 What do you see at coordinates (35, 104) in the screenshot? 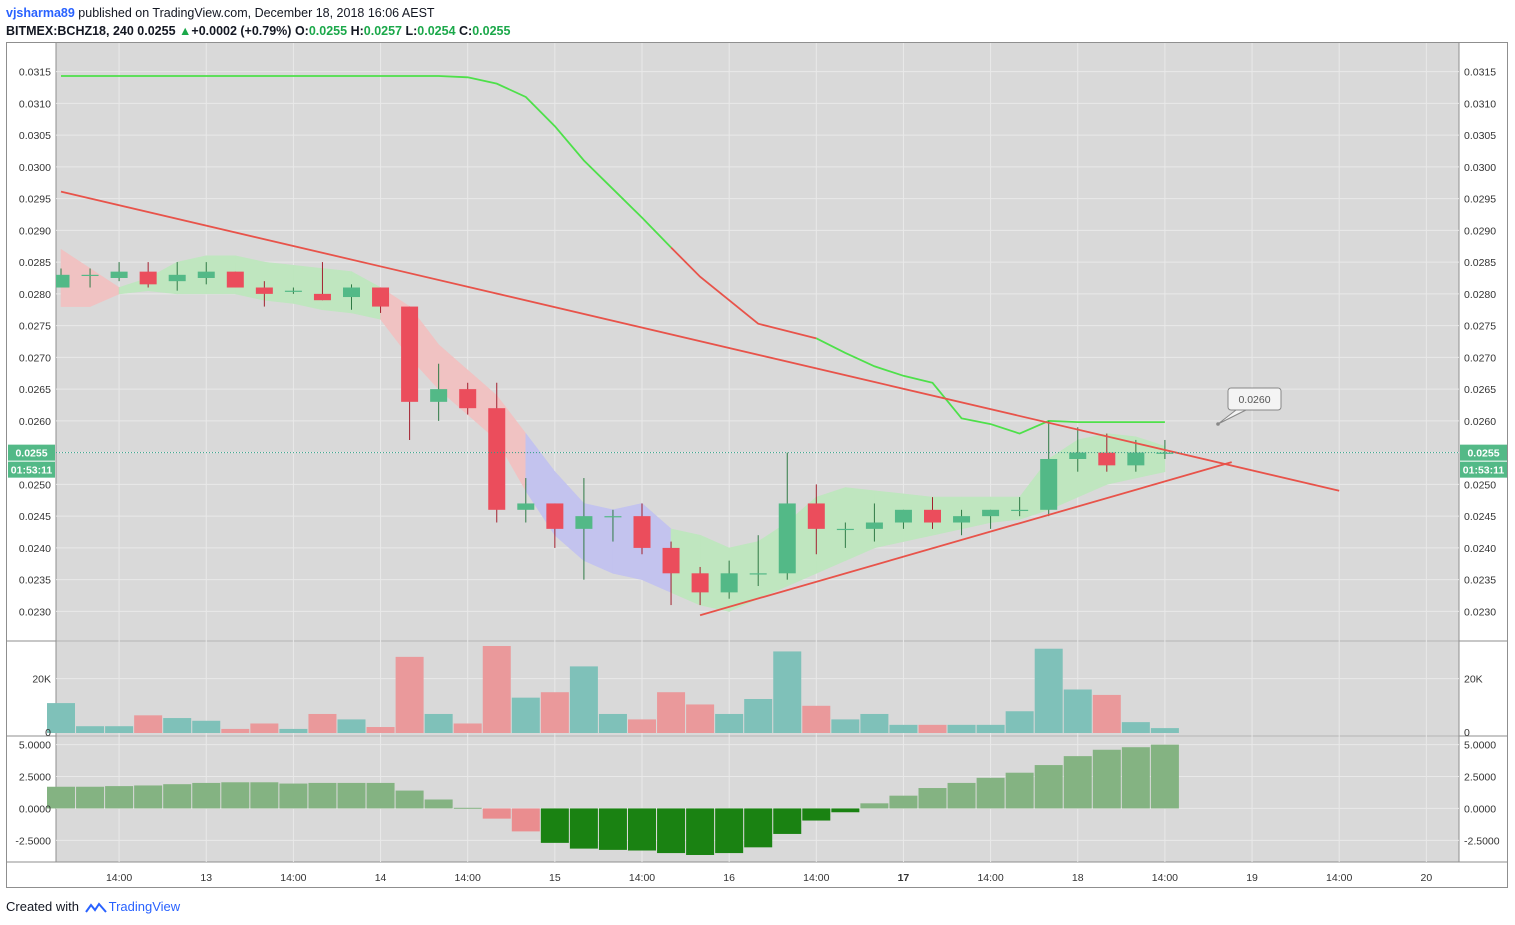
I see `price-tick-left: 0.0310` at bounding box center [35, 104].